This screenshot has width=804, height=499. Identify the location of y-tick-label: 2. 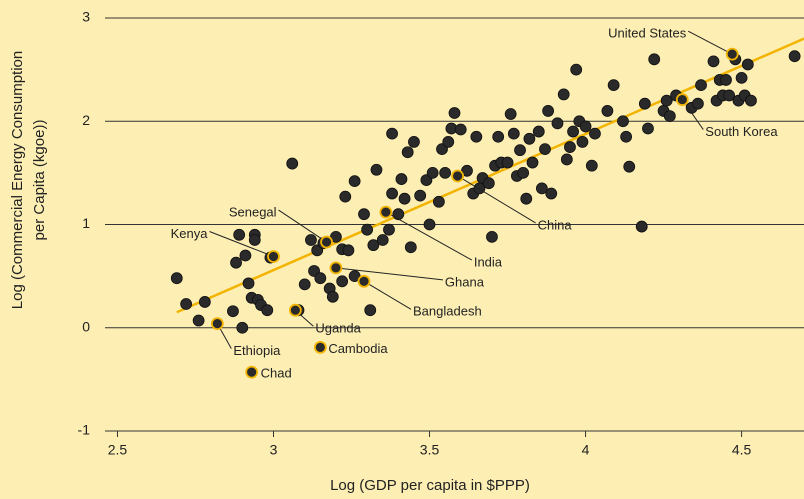
(86, 120).